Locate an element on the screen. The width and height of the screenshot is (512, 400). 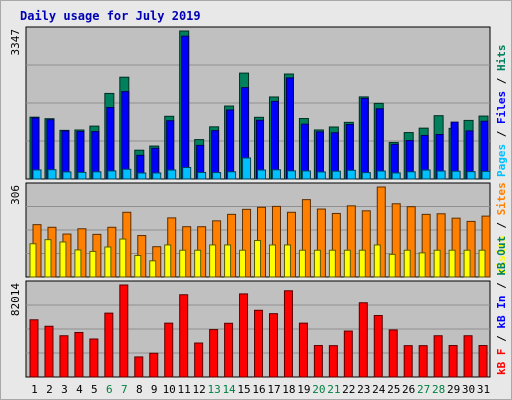
chart-title: Daily usage for July 2019 is located at coordinates (110, 16).